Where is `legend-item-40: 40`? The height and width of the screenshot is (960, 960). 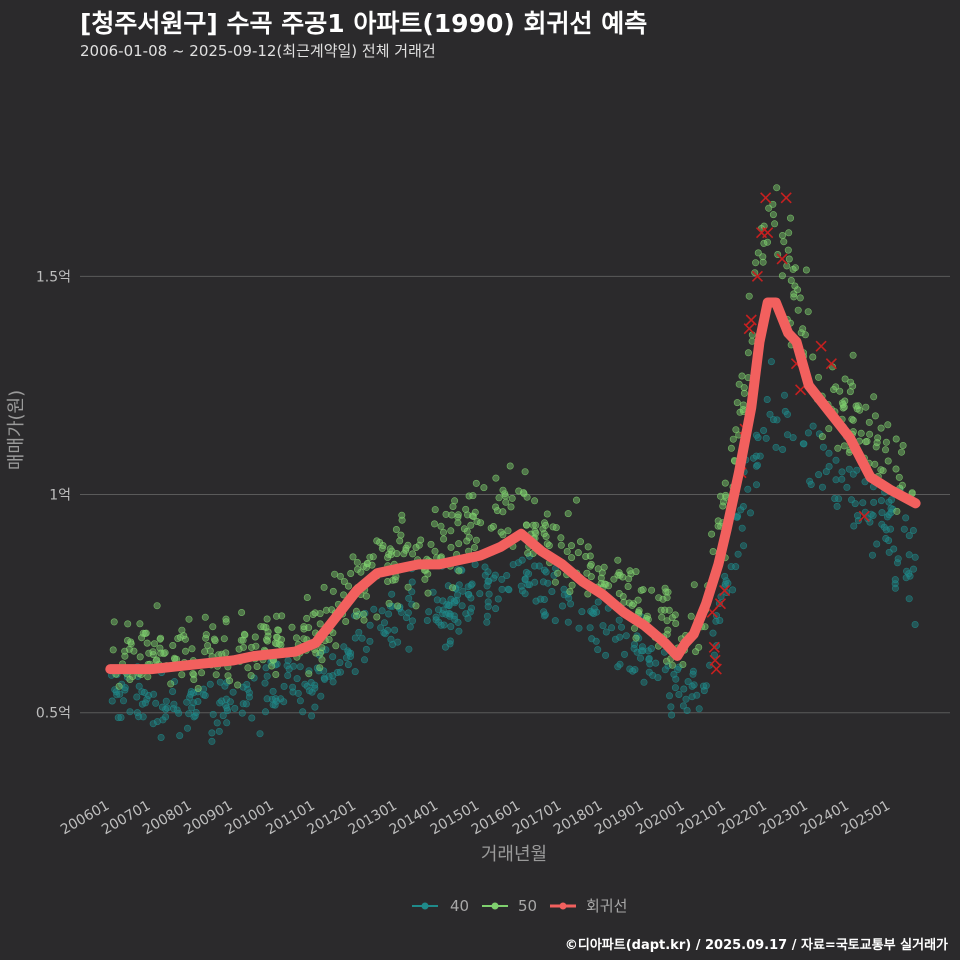 legend-item-40: 40 is located at coordinates (440, 906).